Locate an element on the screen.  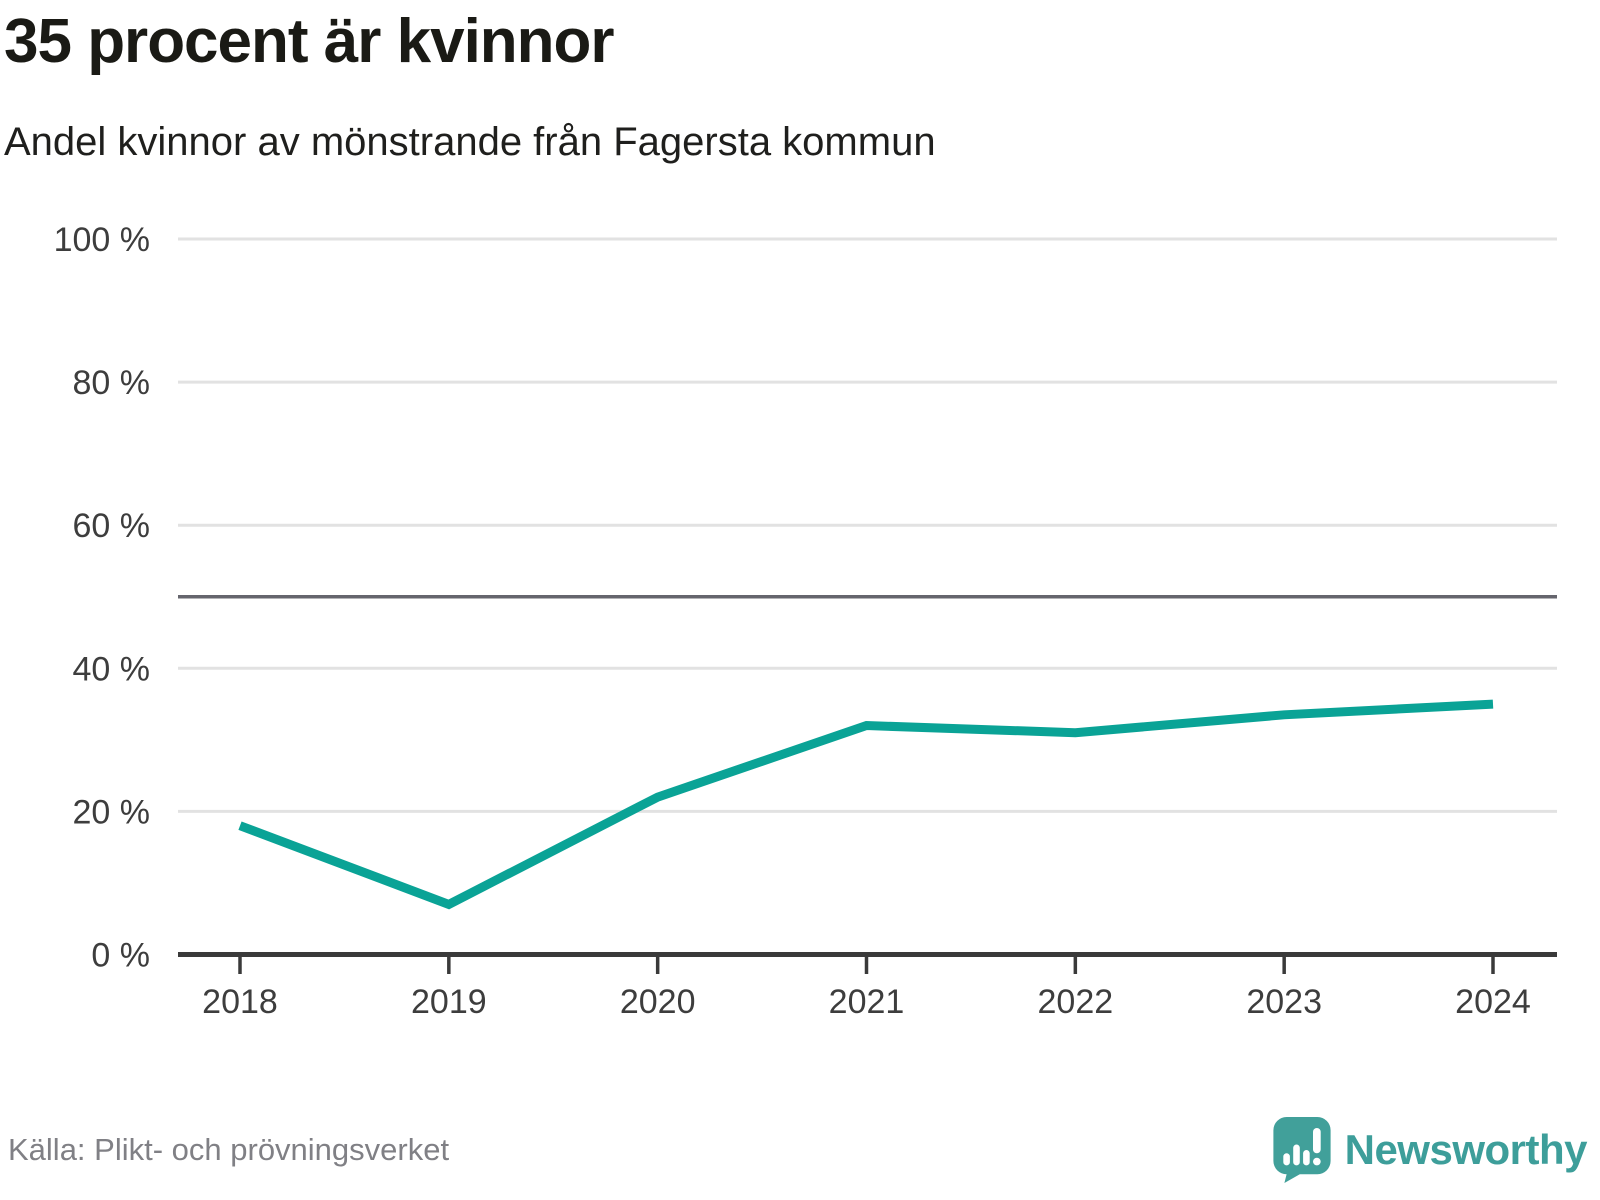
x-tick-label: 2020 is located at coordinates (658, 1002).